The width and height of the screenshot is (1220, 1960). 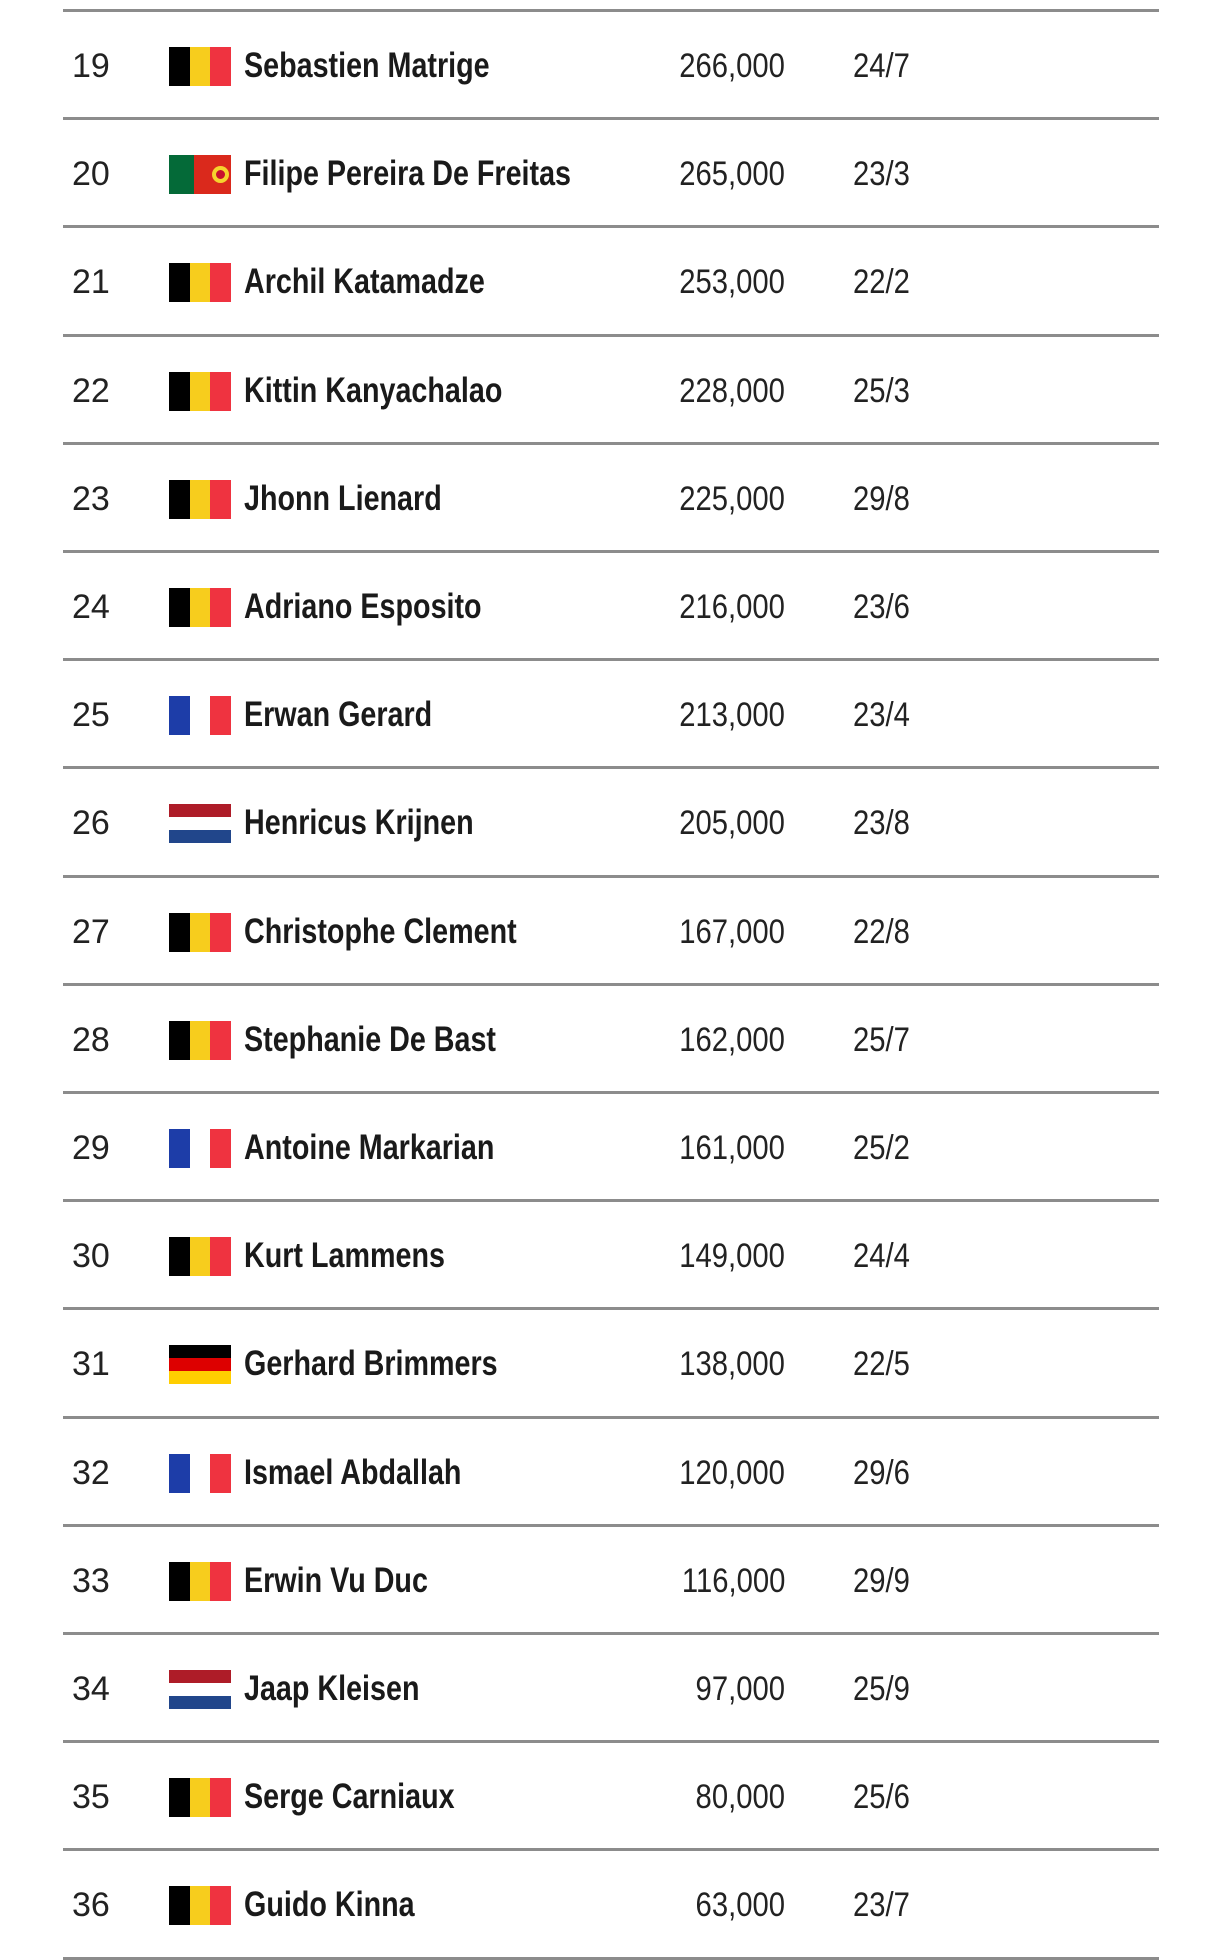 I want to click on table-row: 25 Erwan Gerard 213,000 23/4, so click(x=611, y=715).